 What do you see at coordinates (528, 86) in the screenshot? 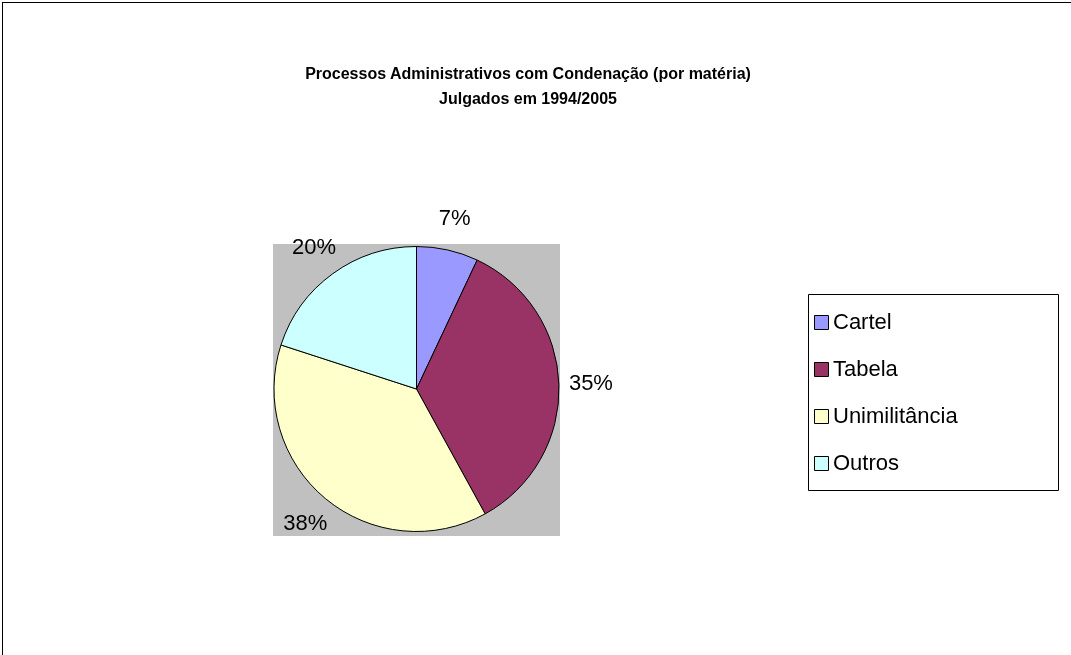
I see `chart-title: Processos Administrativos com Condenação (por matéria) Julgados em 1994/2005` at bounding box center [528, 86].